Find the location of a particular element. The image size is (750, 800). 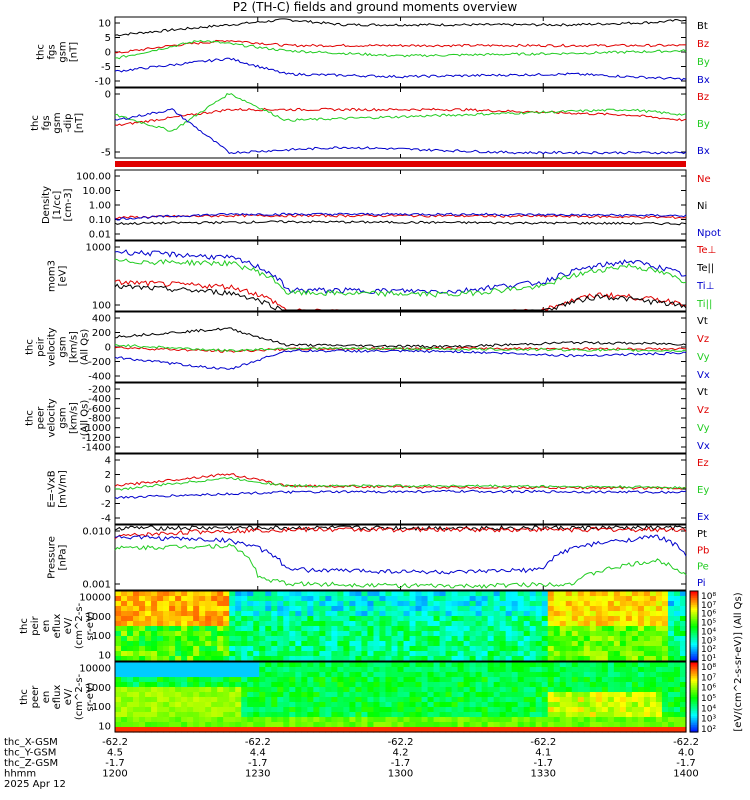

ylabel-density: [cm-3] is located at coordinates (68, 204).